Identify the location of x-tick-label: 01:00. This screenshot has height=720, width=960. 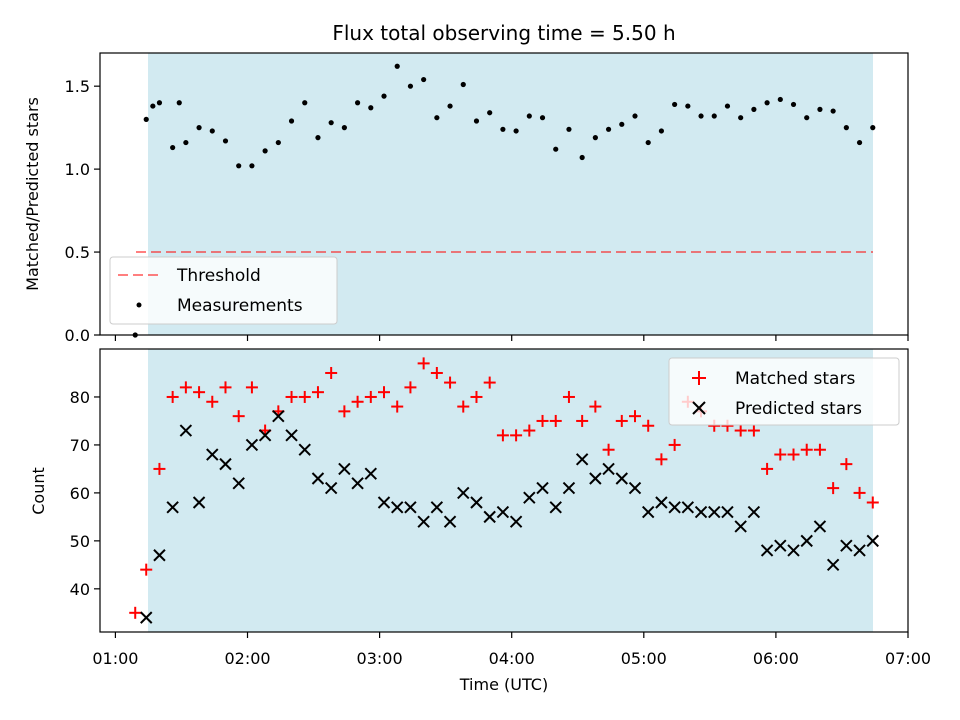
(115, 658).